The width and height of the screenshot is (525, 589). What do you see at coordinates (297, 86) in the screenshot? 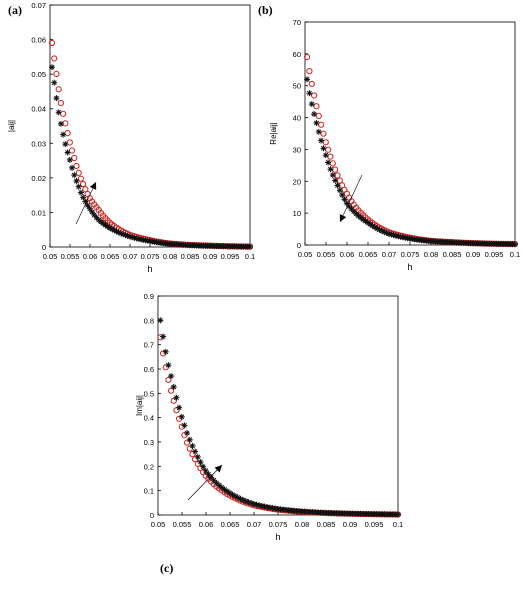
I see `y-tick-label: 50` at bounding box center [297, 86].